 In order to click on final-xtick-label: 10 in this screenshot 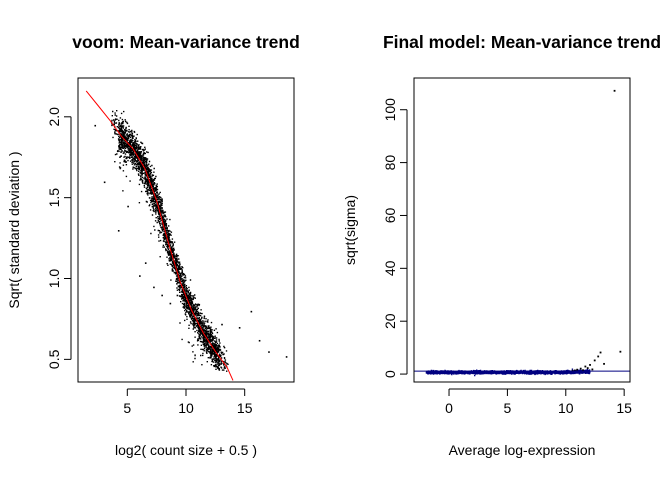, I will do `click(566, 408)`.